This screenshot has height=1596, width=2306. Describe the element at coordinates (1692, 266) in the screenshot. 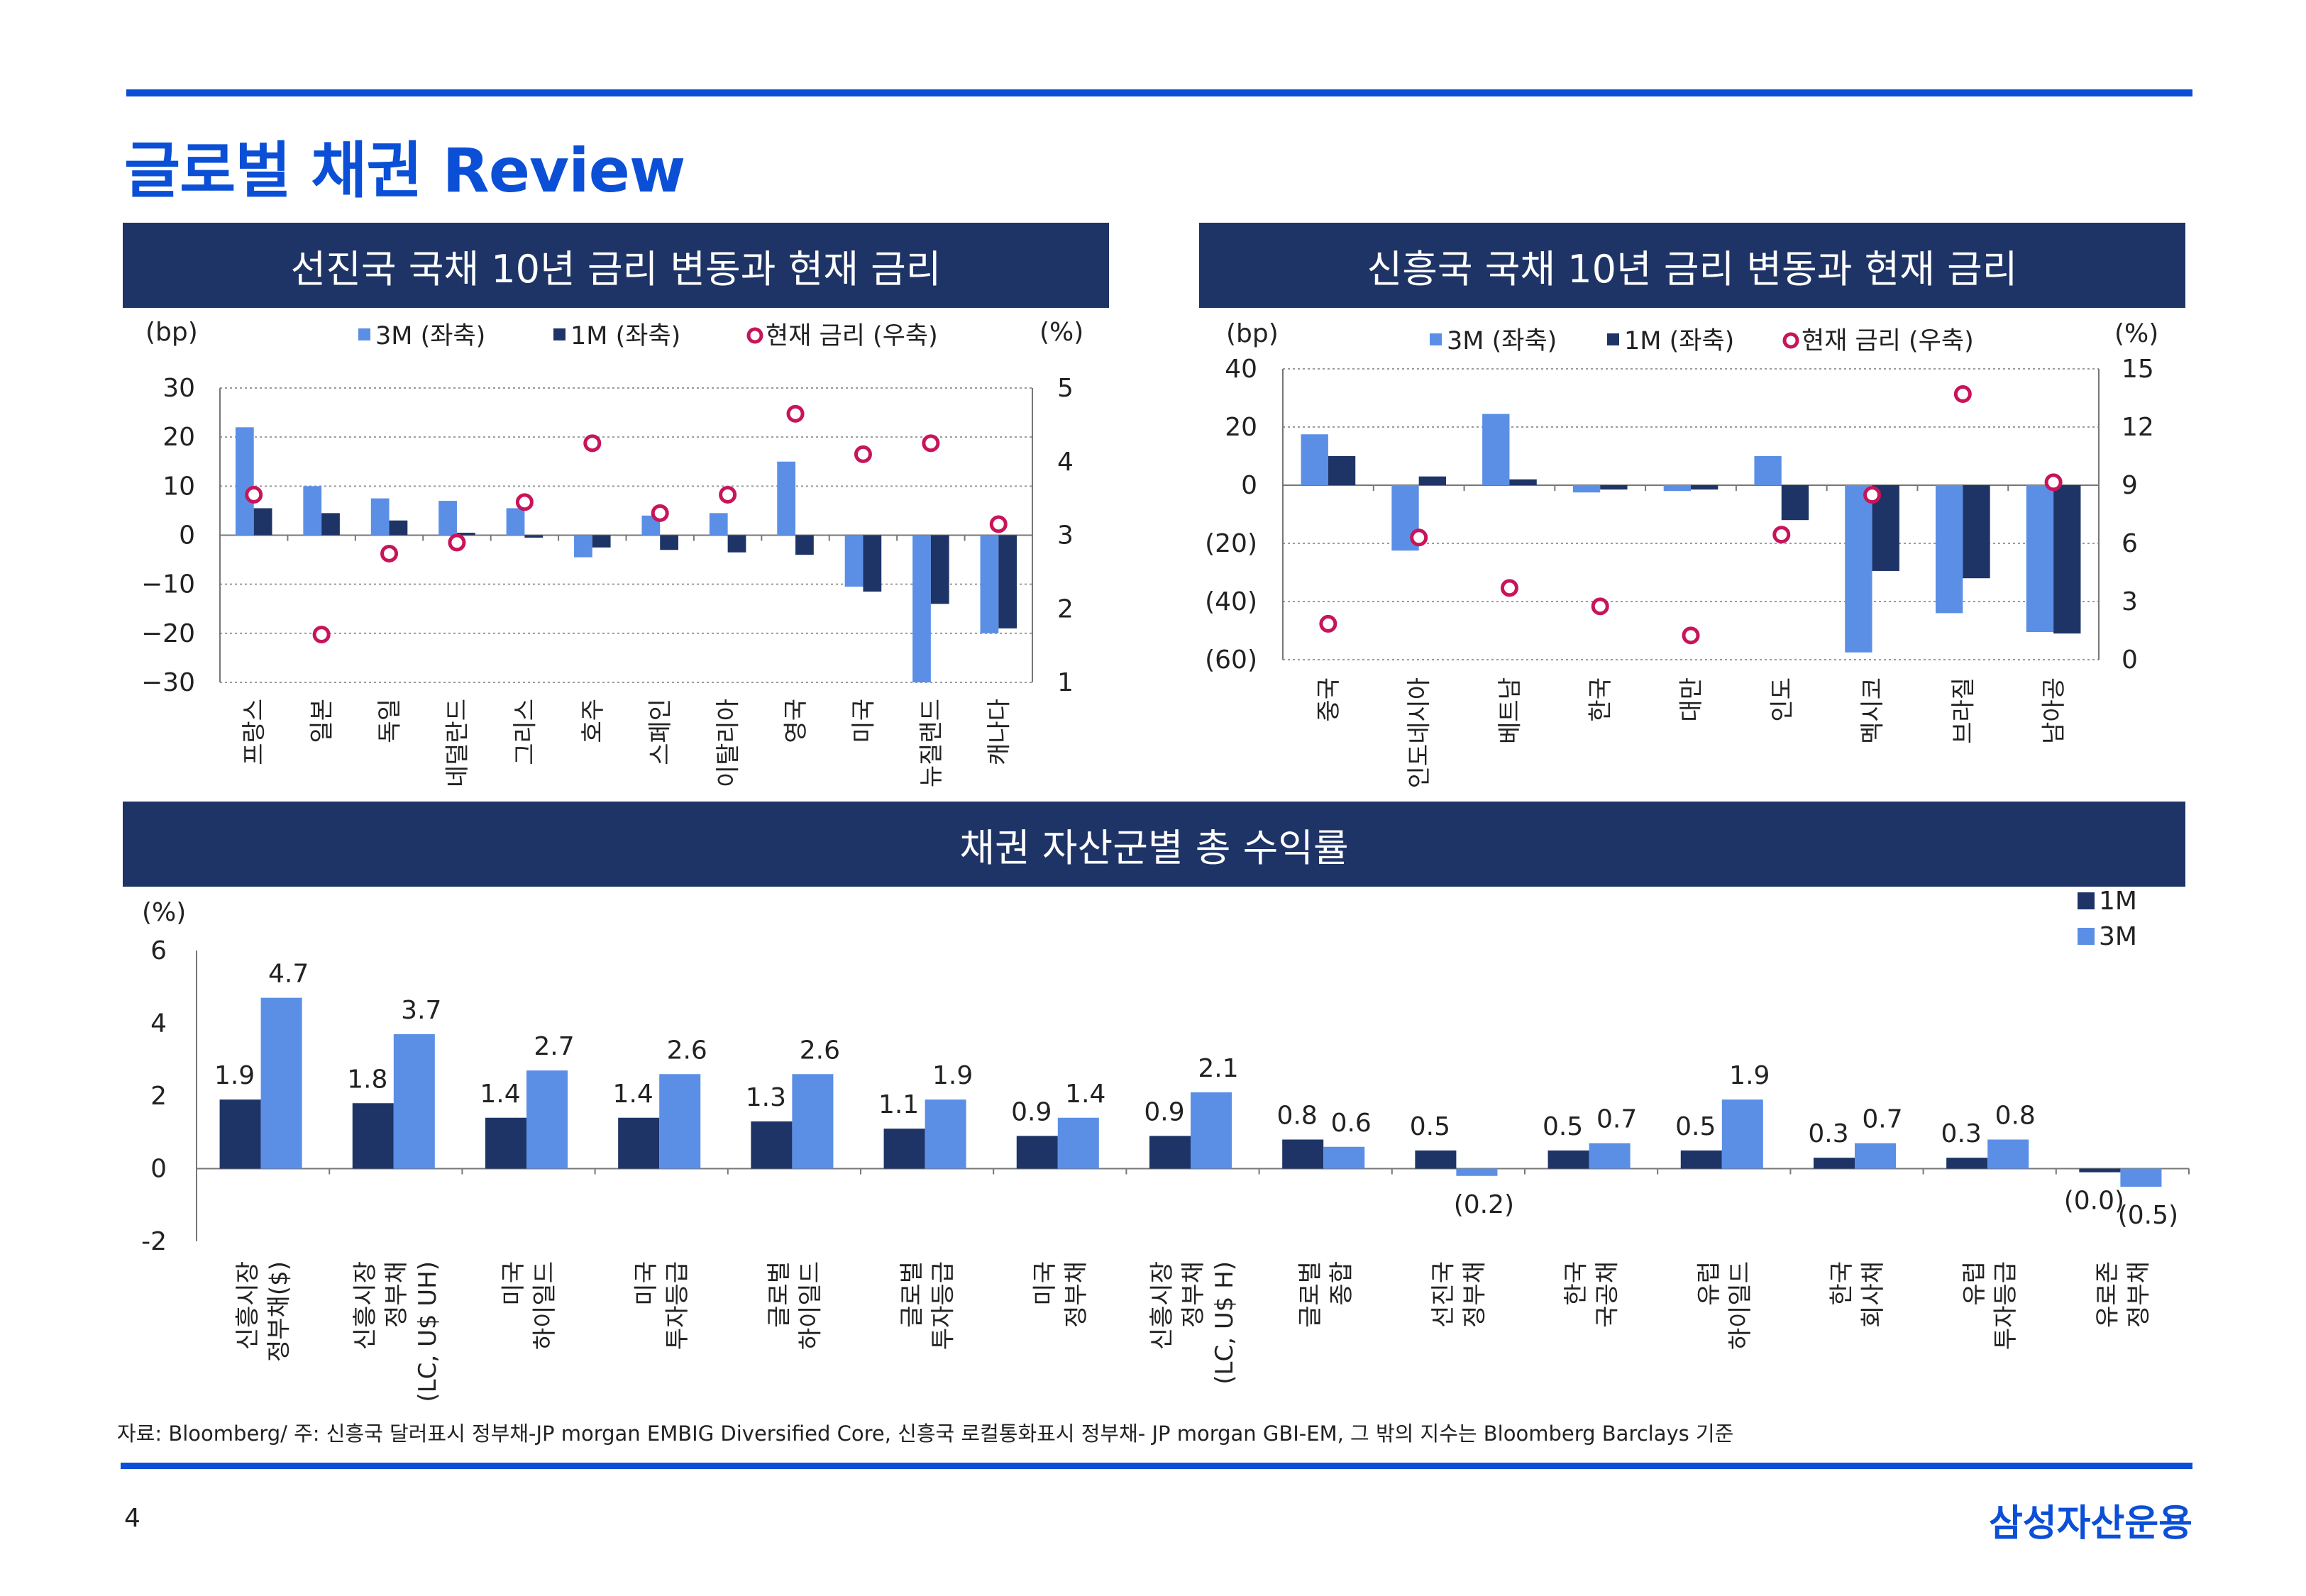

I see `chart2-title: 신흥국 국채 10년 금리 변동과 현재 금리` at that location.